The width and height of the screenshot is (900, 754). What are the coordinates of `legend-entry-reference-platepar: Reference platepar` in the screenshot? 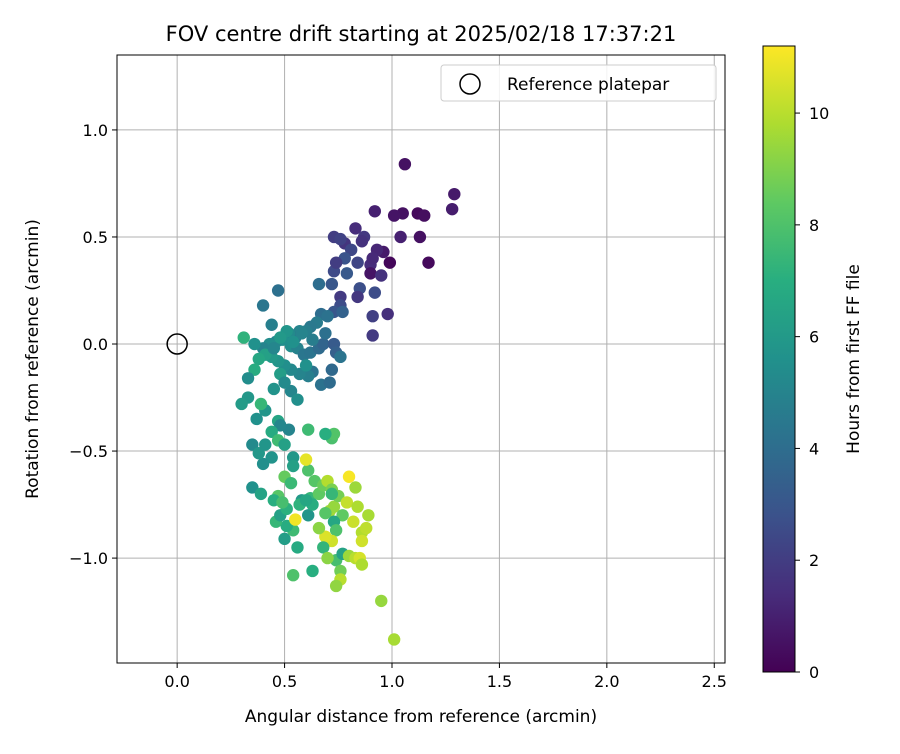 It's located at (588, 85).